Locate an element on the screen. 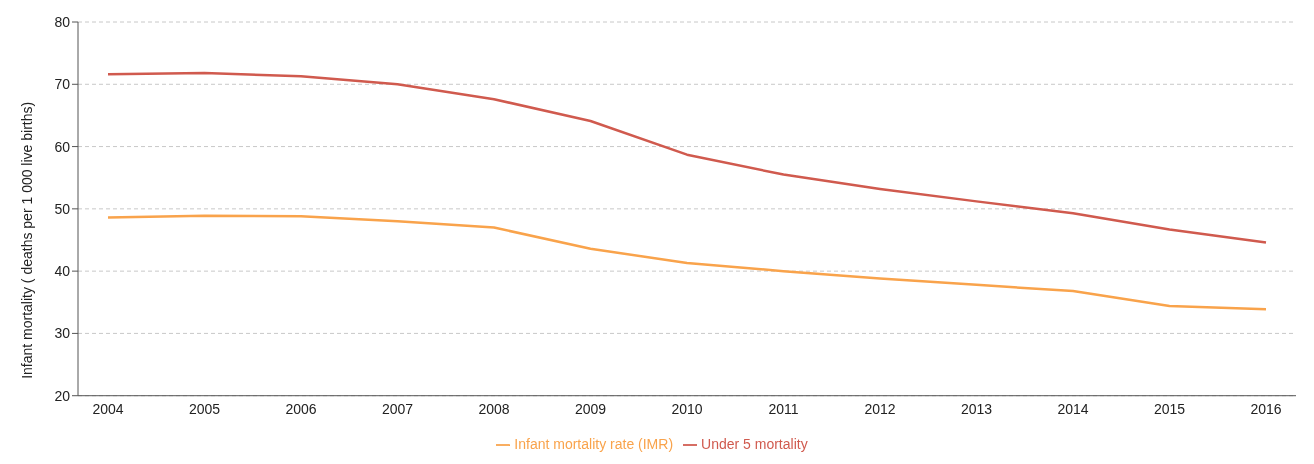 The height and width of the screenshot is (464, 1314). y-tick-label: 60 is located at coordinates (62, 146).